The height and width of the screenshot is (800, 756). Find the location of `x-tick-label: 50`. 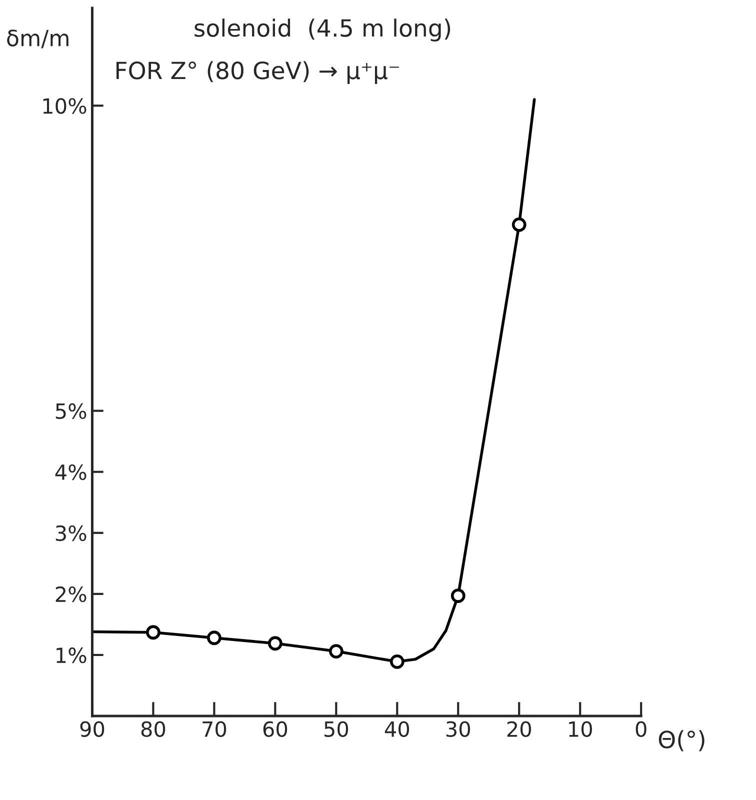

x-tick-label: 50 is located at coordinates (336, 729).